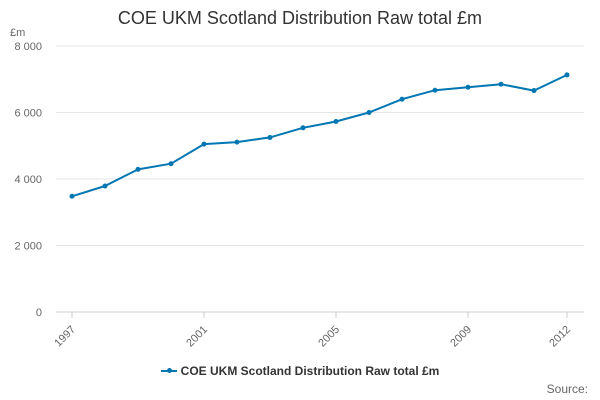 Image resolution: width=600 pixels, height=400 pixels. What do you see at coordinates (28, 180) in the screenshot?
I see `y-tick-label: 4 000` at bounding box center [28, 180].